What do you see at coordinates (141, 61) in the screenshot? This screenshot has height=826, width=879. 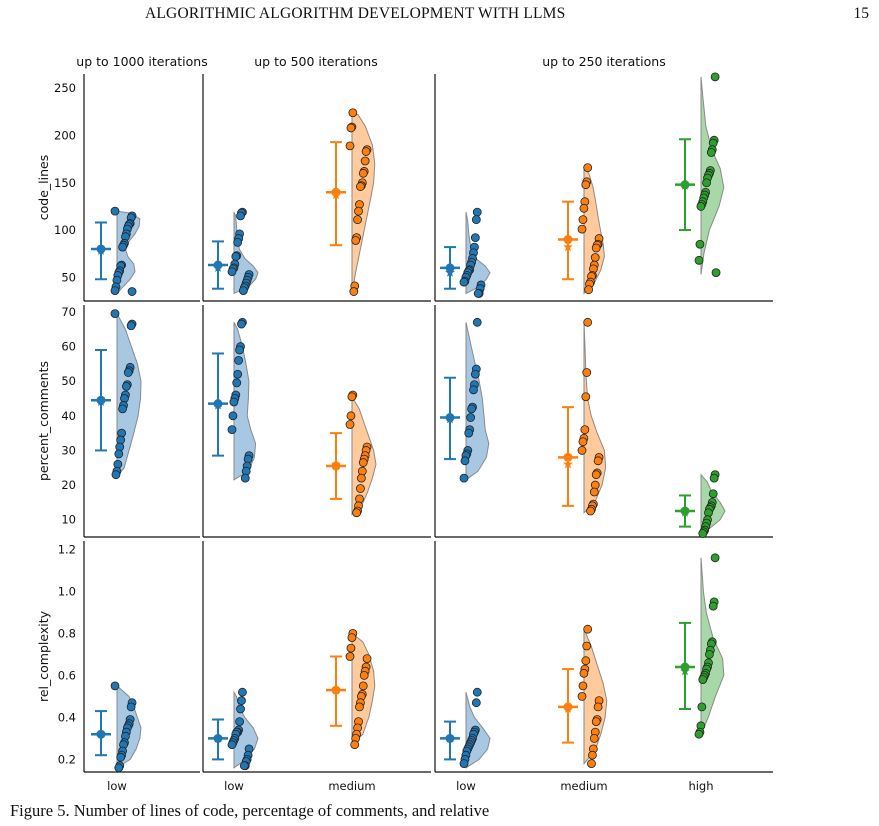 I see `column-title-0: up to 1000 iterations` at bounding box center [141, 61].